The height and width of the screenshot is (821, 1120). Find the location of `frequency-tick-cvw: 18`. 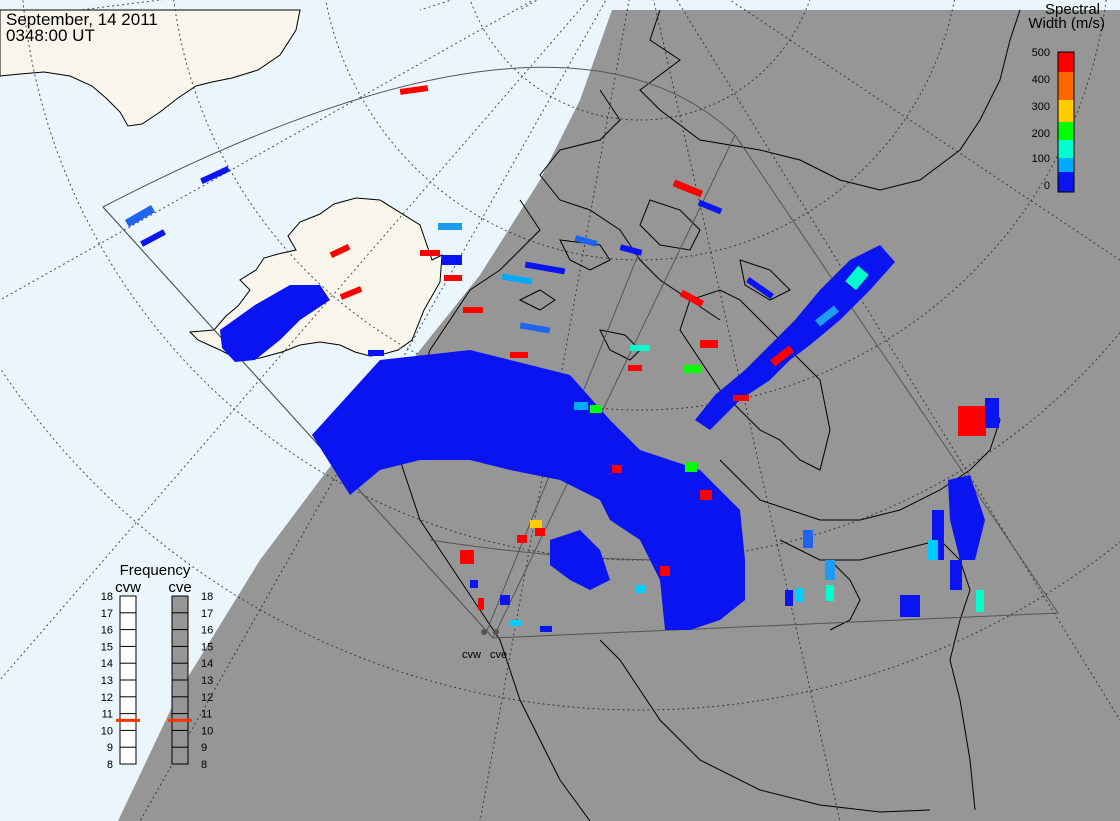

frequency-tick-cvw: 18 is located at coordinates (107, 597).